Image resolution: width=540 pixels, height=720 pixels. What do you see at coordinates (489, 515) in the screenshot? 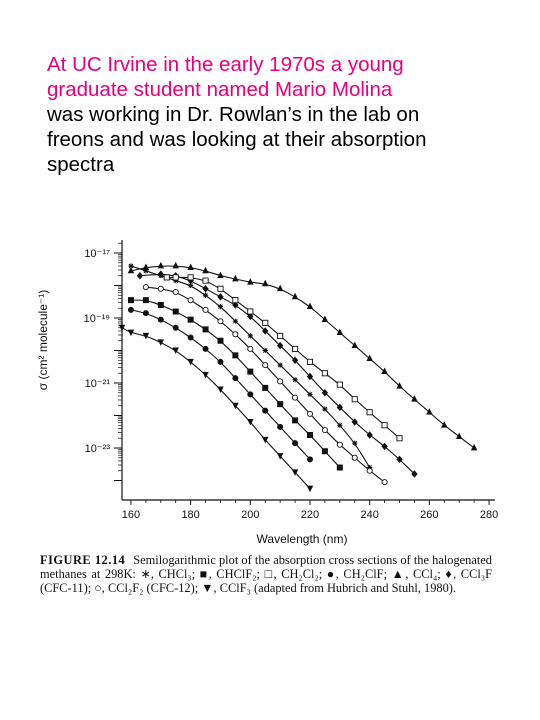
I see `x-tick-label: 280` at bounding box center [489, 515].